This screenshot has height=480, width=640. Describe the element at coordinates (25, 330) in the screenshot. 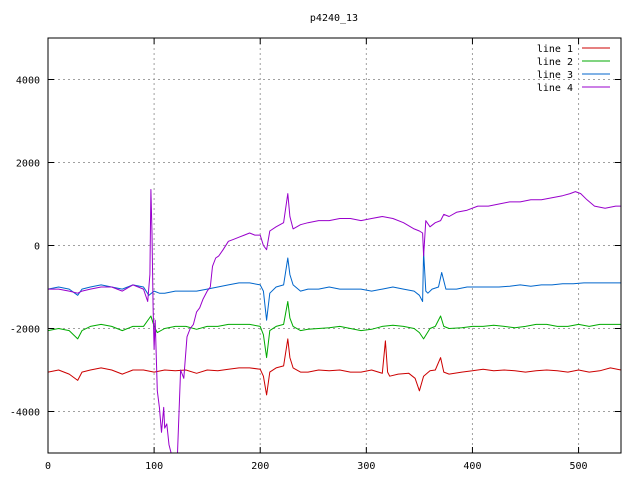

I see `y-tick-label: -2000` at that location.